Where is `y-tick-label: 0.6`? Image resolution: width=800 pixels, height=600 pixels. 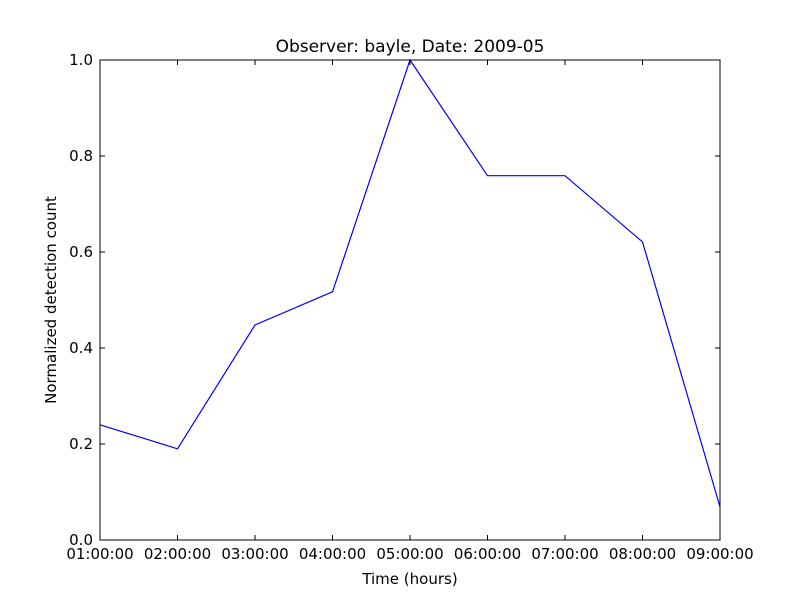 y-tick-label: 0.6 is located at coordinates (81, 252).